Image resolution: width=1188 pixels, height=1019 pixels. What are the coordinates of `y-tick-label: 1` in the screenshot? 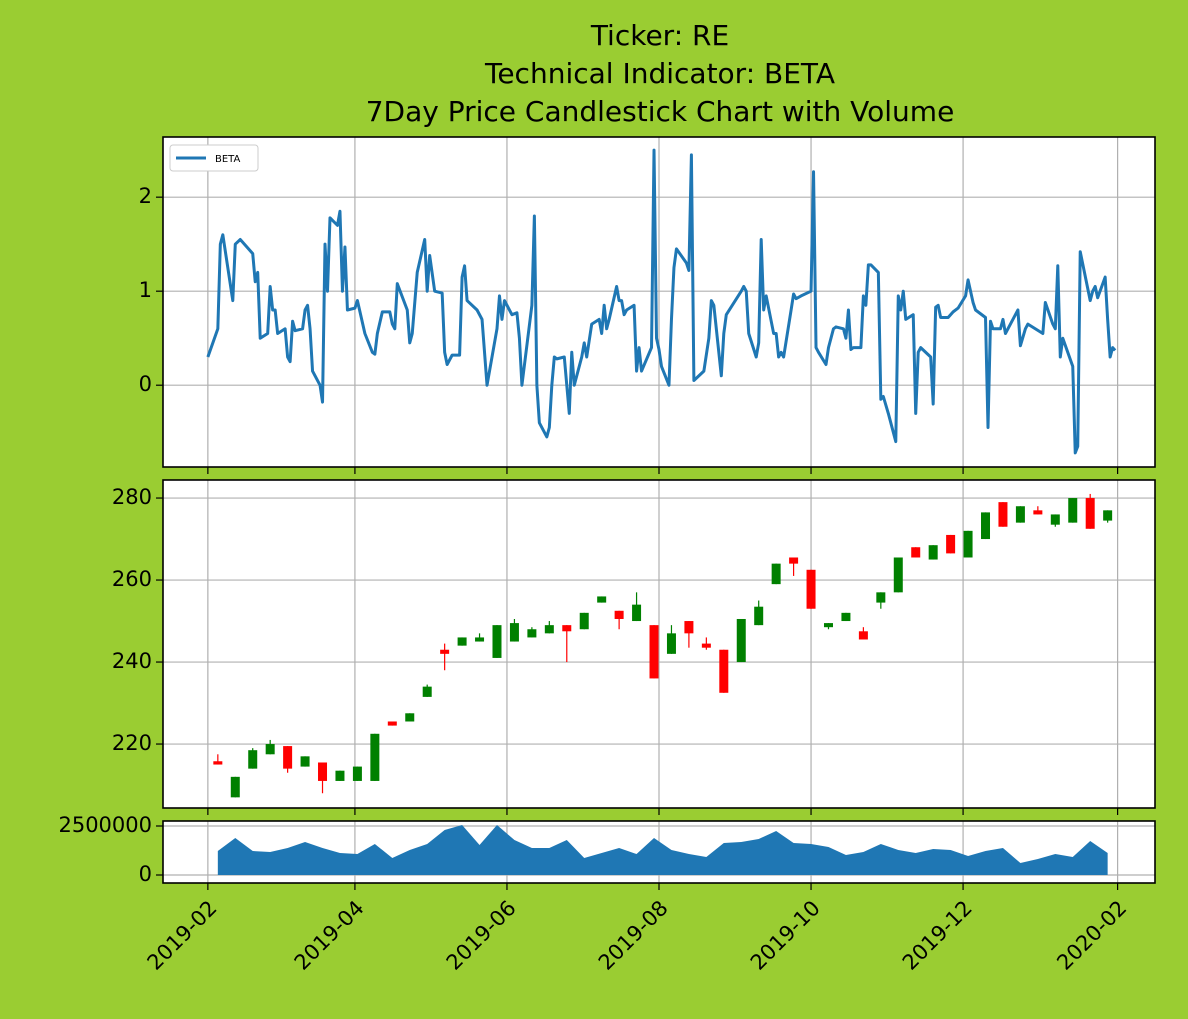 It's located at (145, 290).